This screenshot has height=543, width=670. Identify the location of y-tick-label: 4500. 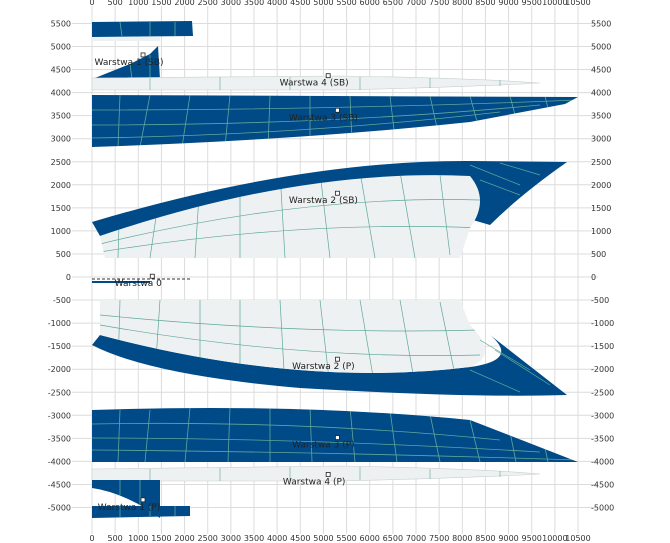
(61, 70).